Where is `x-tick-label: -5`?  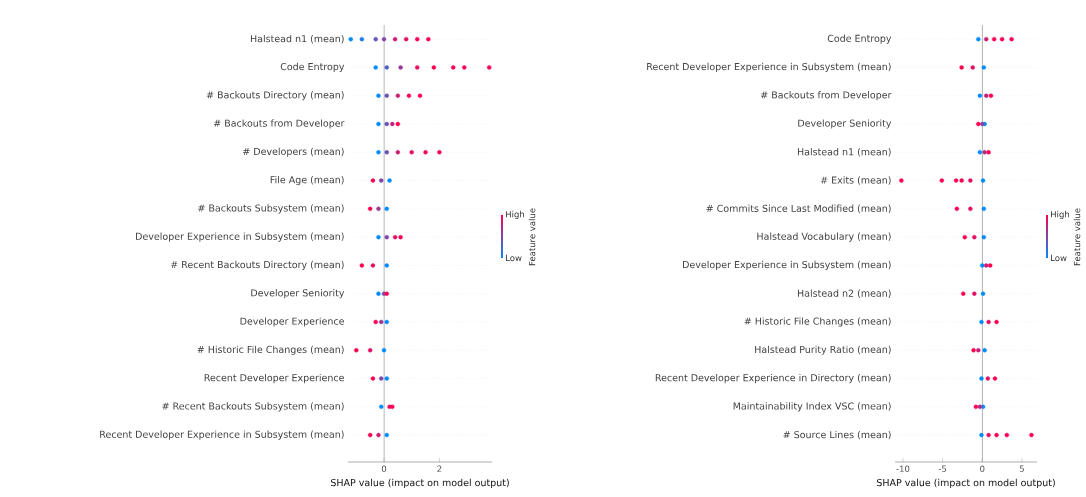
x-tick-label: -5 is located at coordinates (942, 468).